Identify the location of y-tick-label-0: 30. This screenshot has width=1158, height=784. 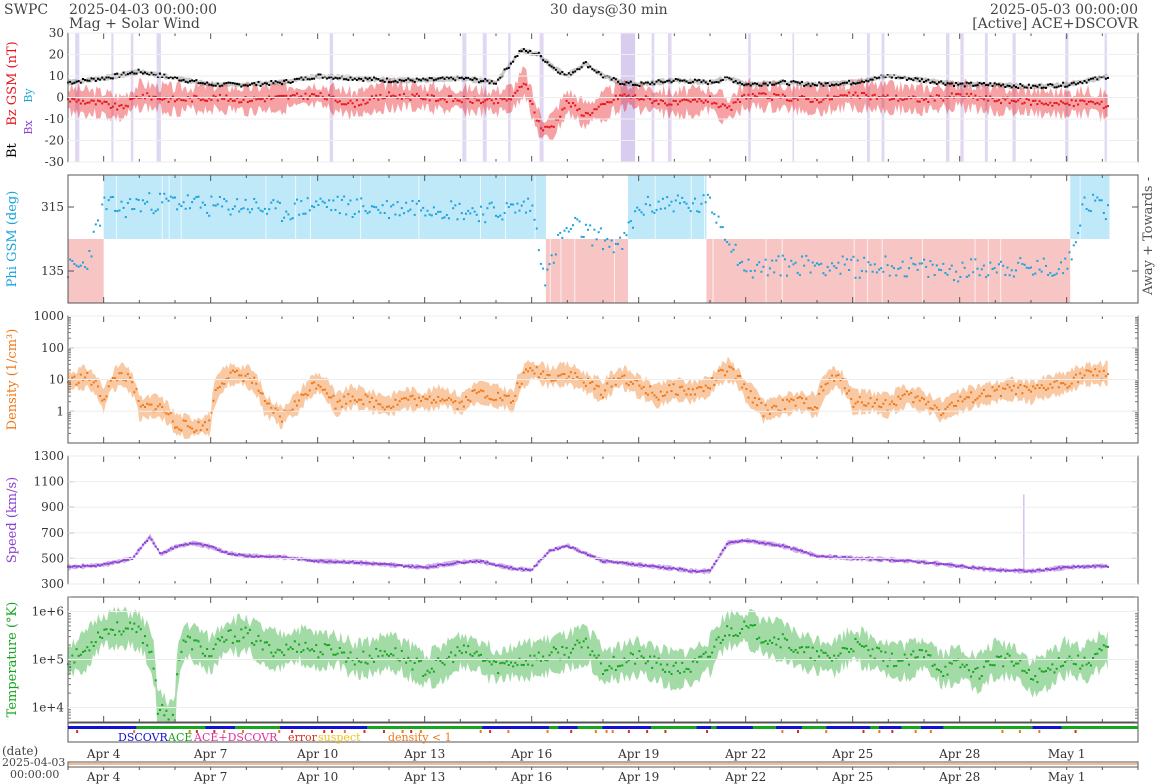
(56, 33).